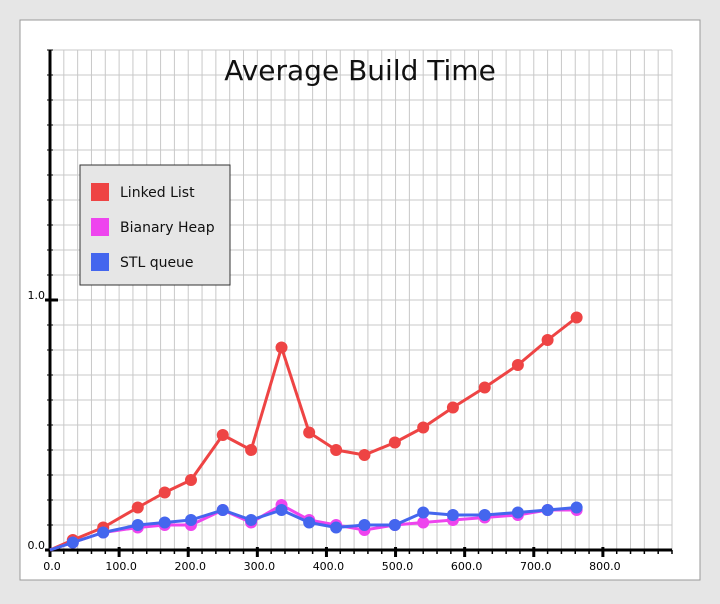 The height and width of the screenshot is (604, 720). What do you see at coordinates (467, 566) in the screenshot?
I see `x-tick-label: 600.0` at bounding box center [467, 566].